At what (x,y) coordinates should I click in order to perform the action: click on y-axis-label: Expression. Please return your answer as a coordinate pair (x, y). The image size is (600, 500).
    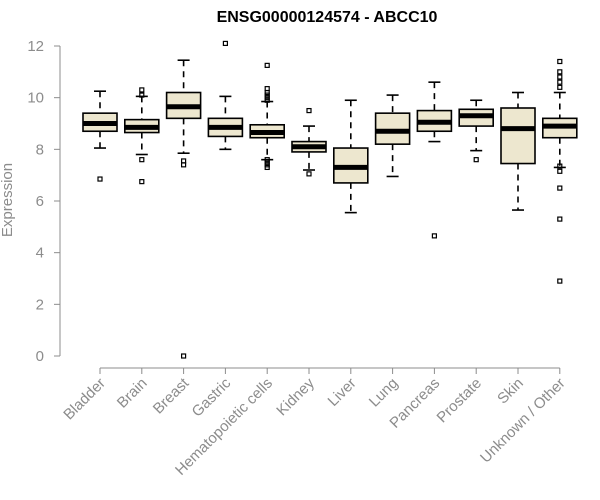
    Looking at the image, I should click on (8, 200).